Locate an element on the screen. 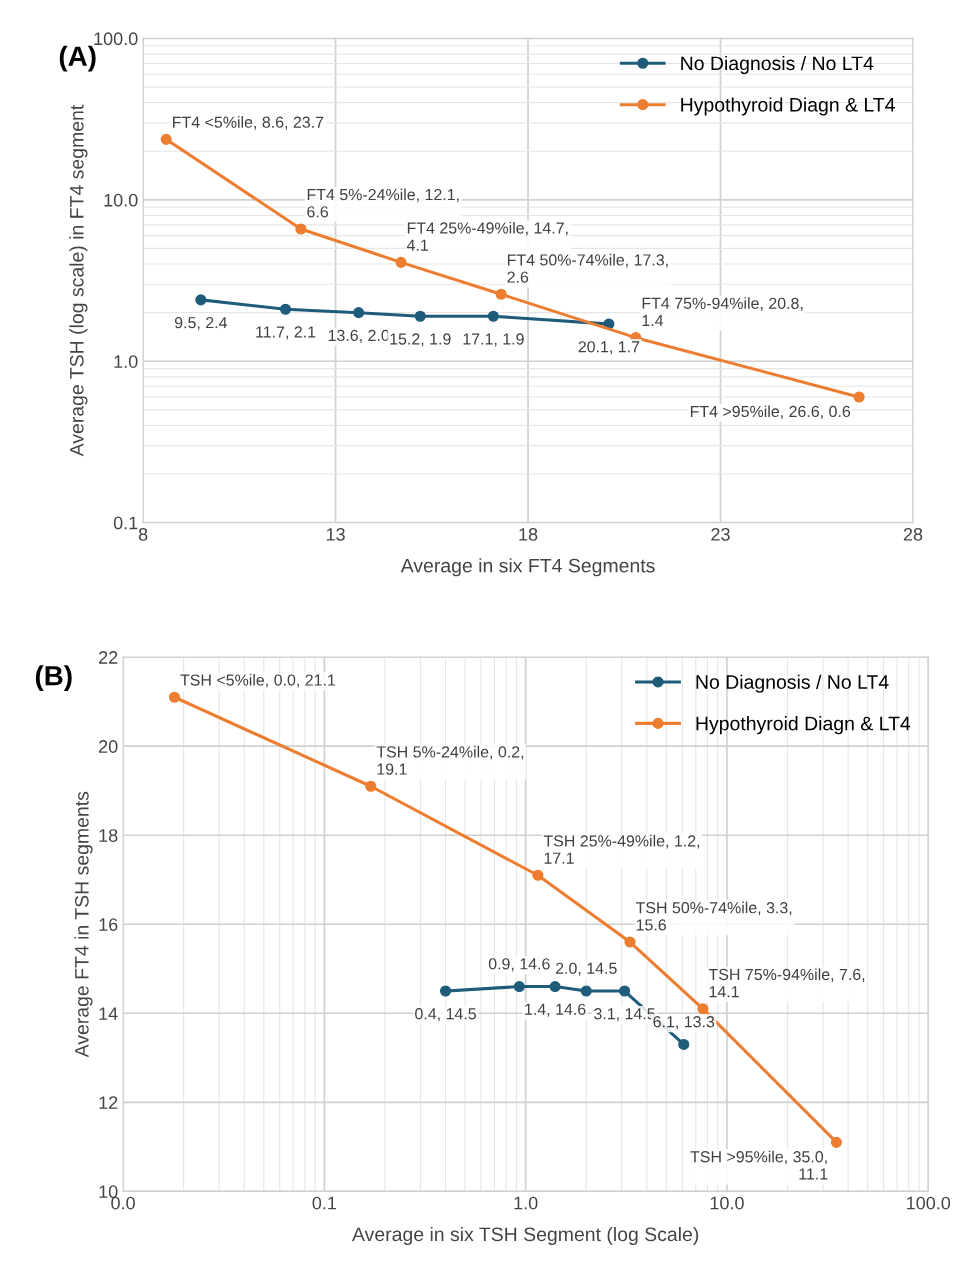 The image size is (954, 1281). x-tick-label: 1.0 is located at coordinates (526, 1203).